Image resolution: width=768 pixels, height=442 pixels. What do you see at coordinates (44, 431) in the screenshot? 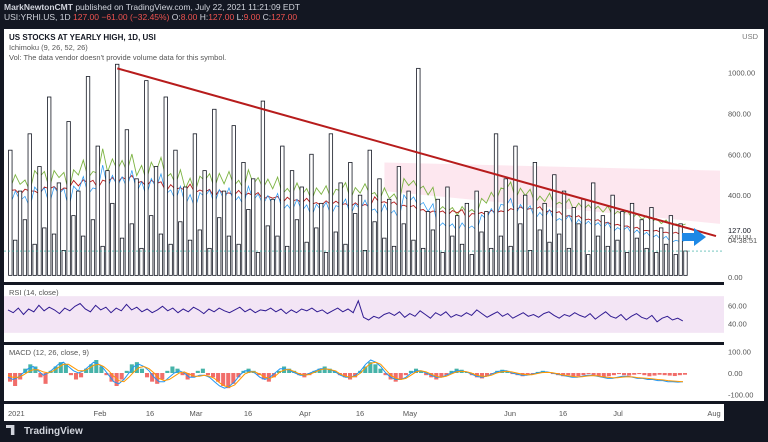
I see `tradingview-logo: TradingView` at bounding box center [44, 431].